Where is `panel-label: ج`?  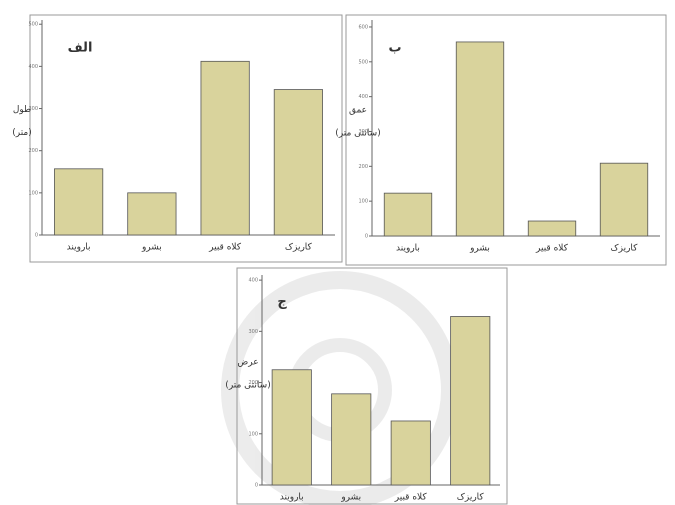 panel-label: ج is located at coordinates (282, 302).